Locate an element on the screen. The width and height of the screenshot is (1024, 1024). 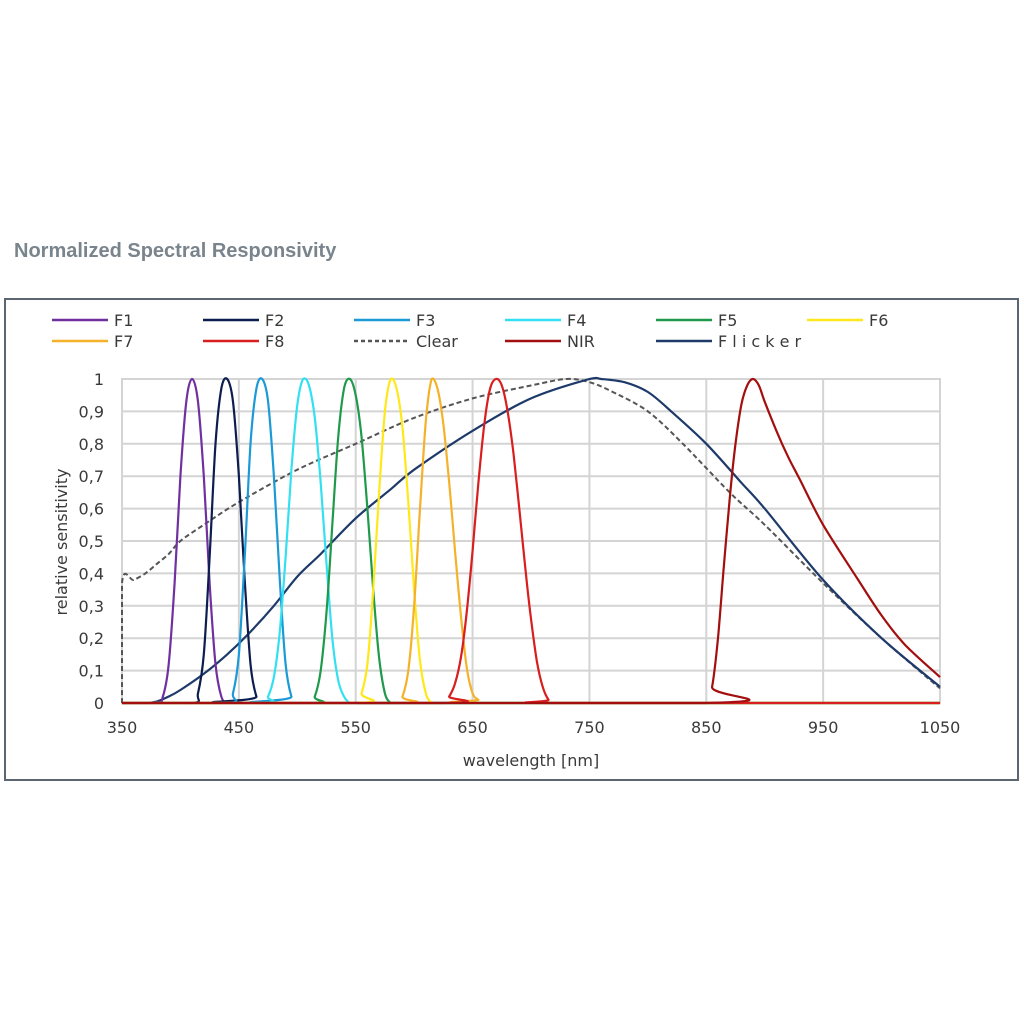
x-tick-label: 1050 is located at coordinates (940, 727).